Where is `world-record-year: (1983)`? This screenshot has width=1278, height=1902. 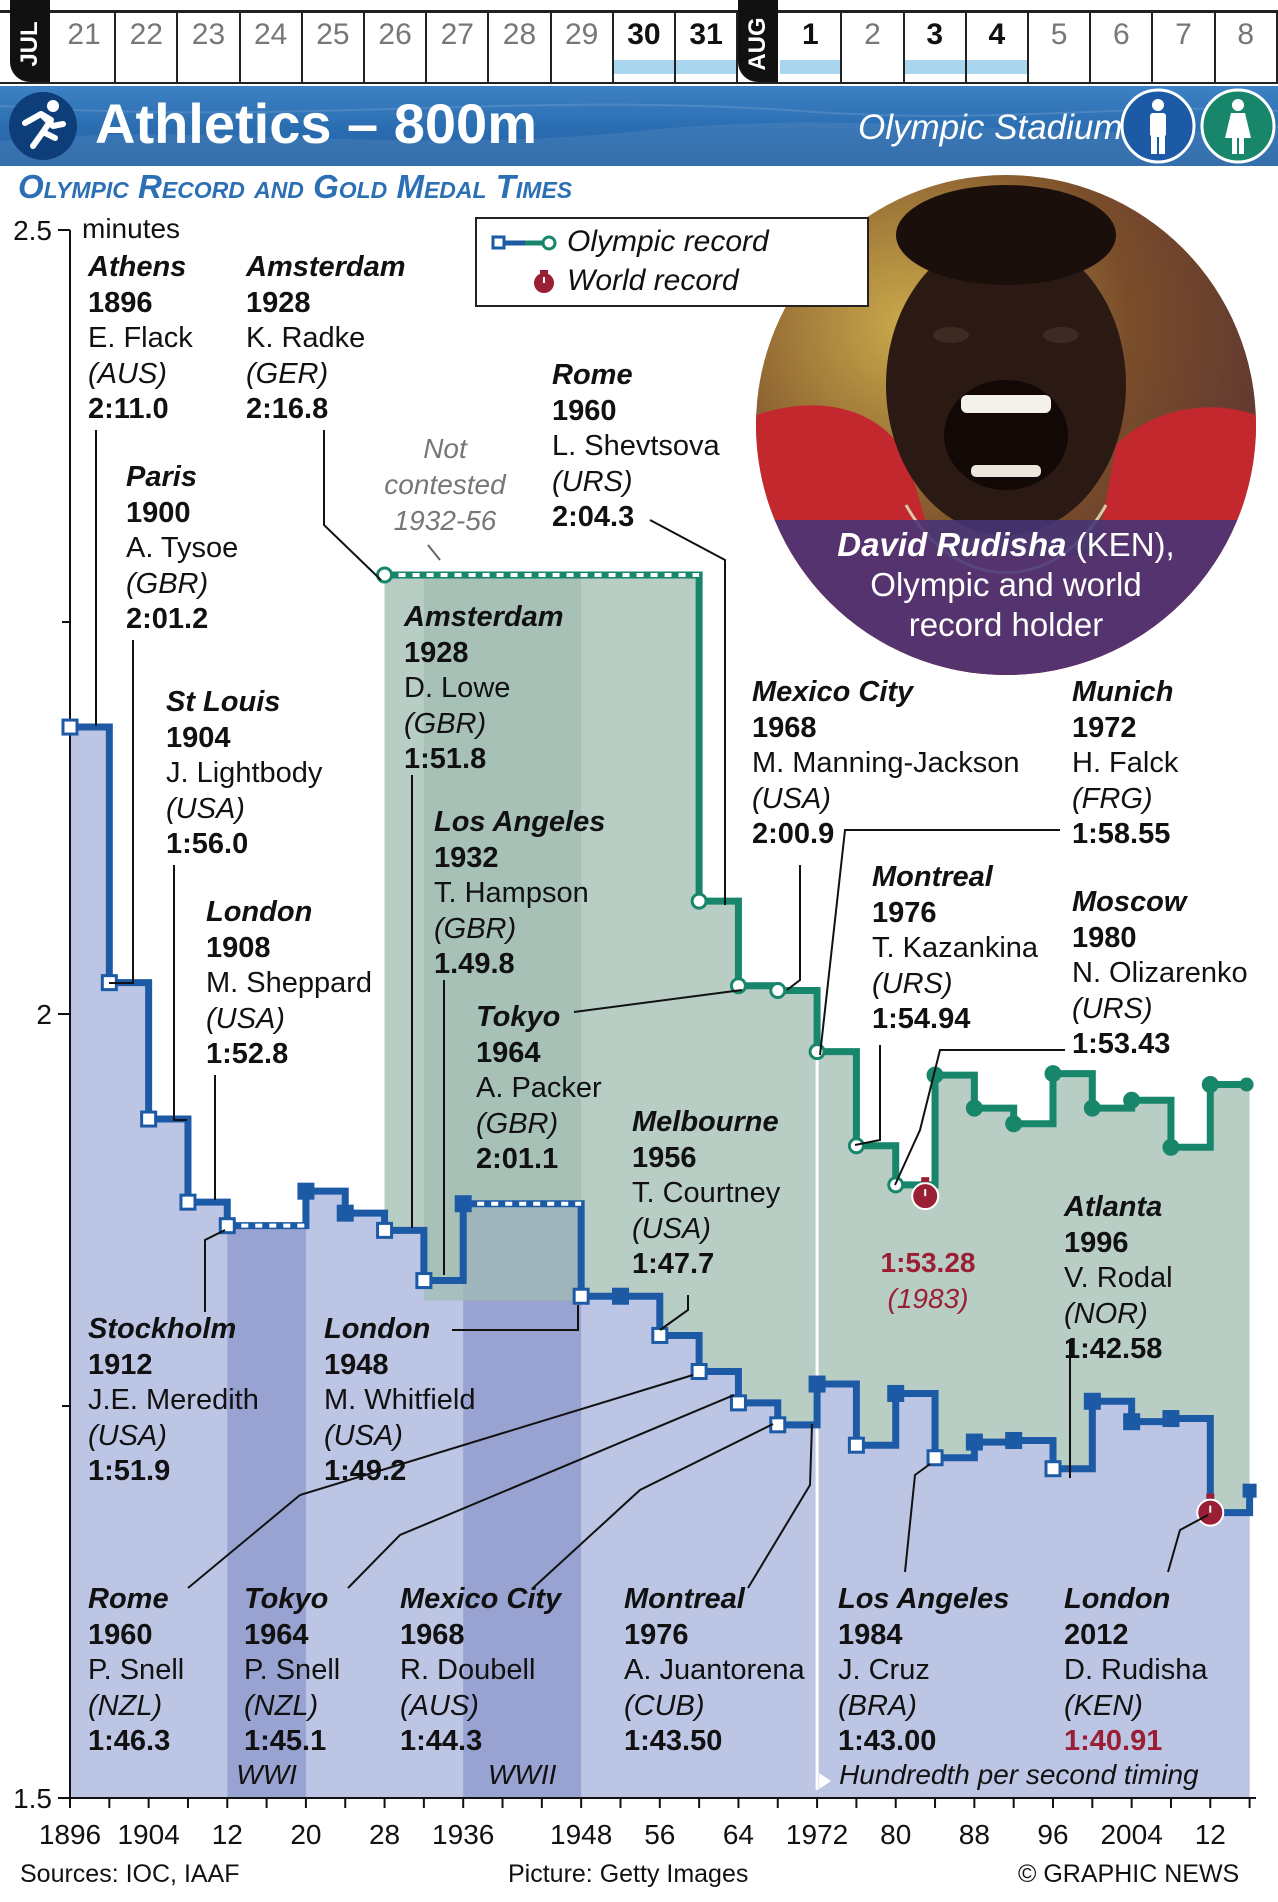
world-record-year: (1983) is located at coordinates (928, 1298).